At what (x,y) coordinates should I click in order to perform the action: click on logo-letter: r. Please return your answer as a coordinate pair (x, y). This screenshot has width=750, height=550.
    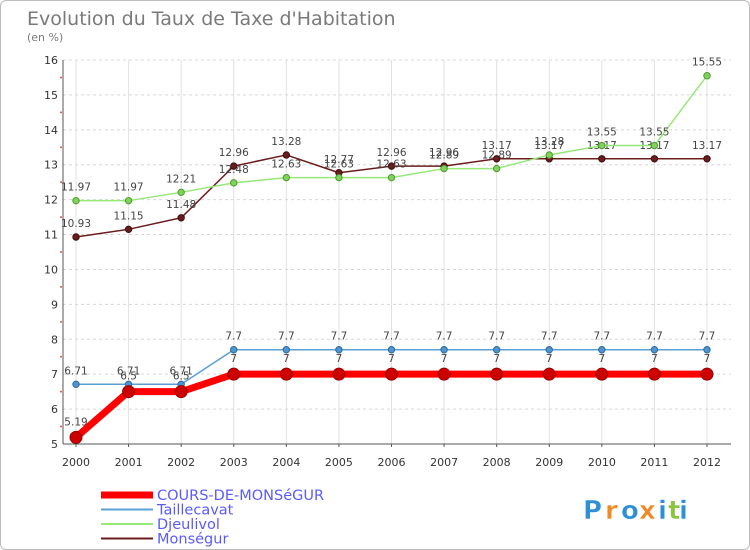
    Looking at the image, I should click on (611, 511).